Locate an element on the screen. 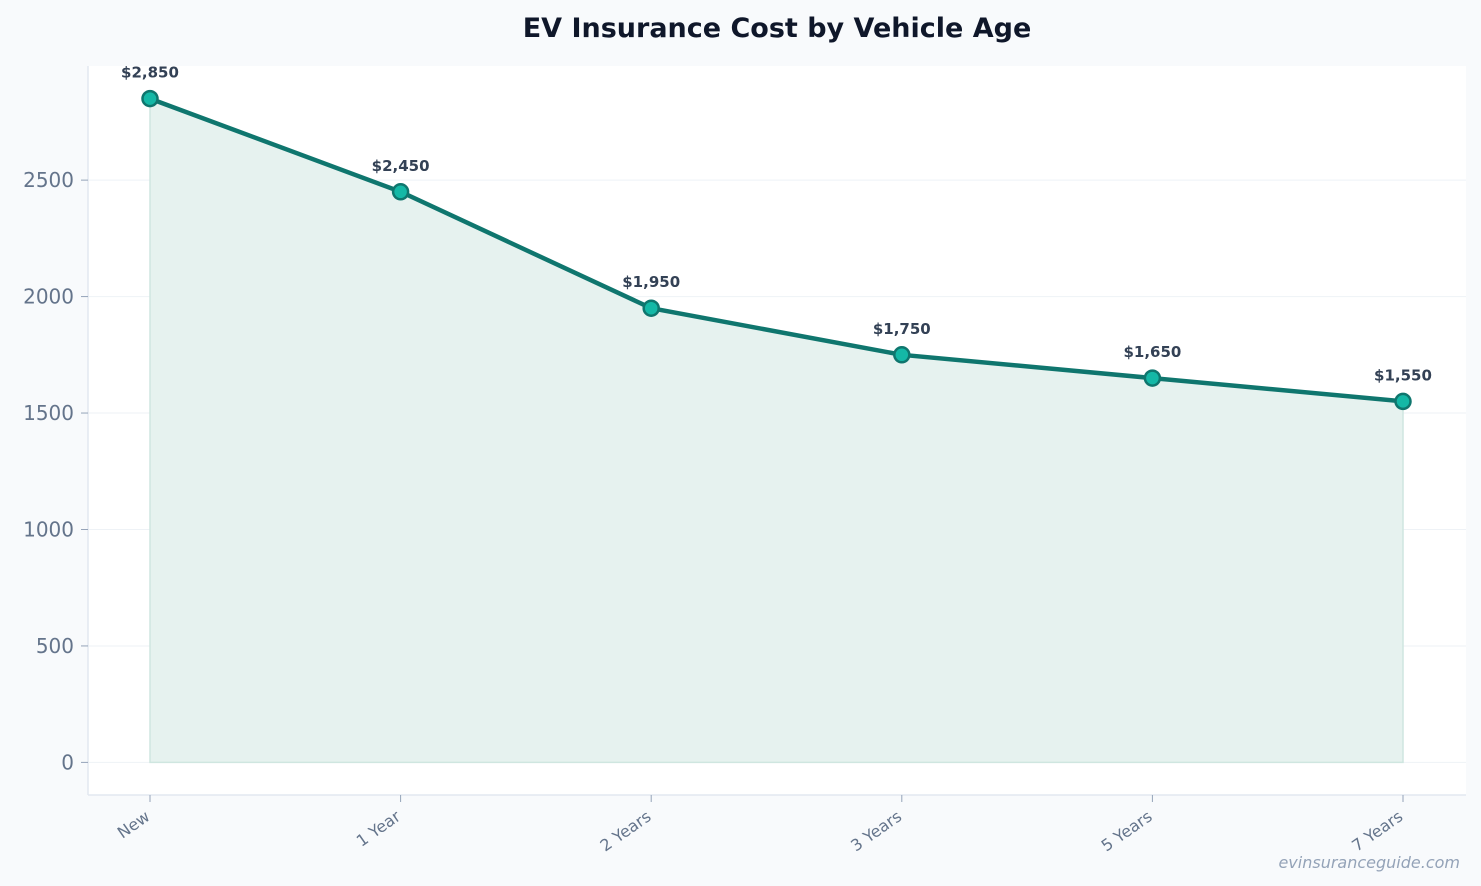  data-label: $1,650 is located at coordinates (1152, 352).